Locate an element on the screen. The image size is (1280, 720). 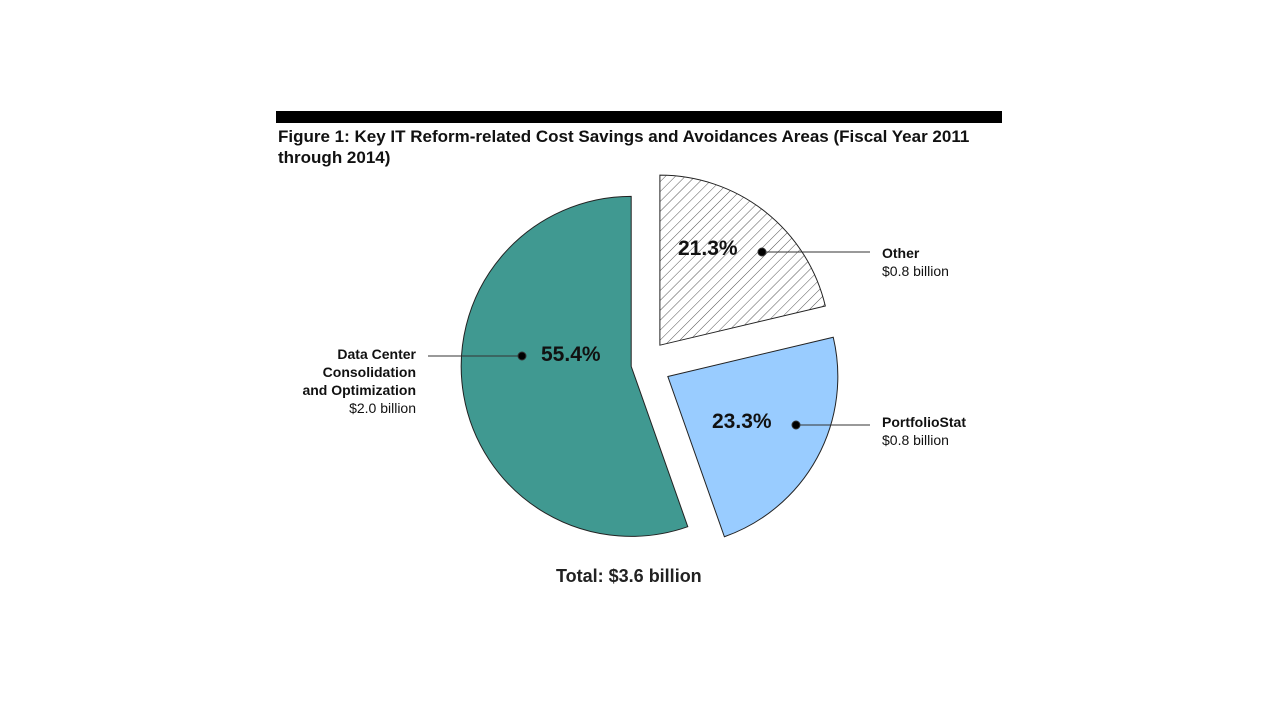
leader-dot-portfoliostat is located at coordinates (796, 425).